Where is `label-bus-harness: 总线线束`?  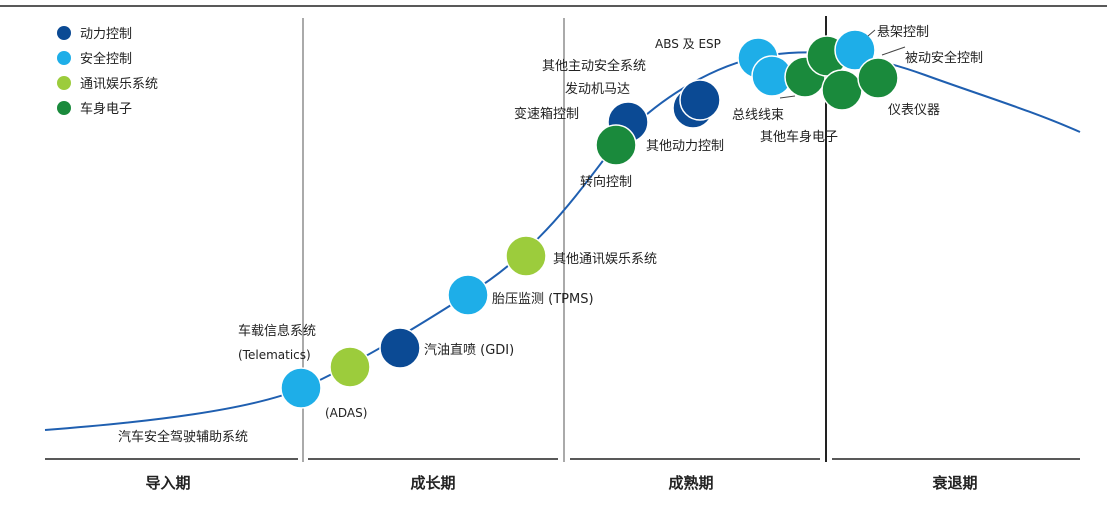
label-bus-harness: 总线线束 is located at coordinates (758, 115).